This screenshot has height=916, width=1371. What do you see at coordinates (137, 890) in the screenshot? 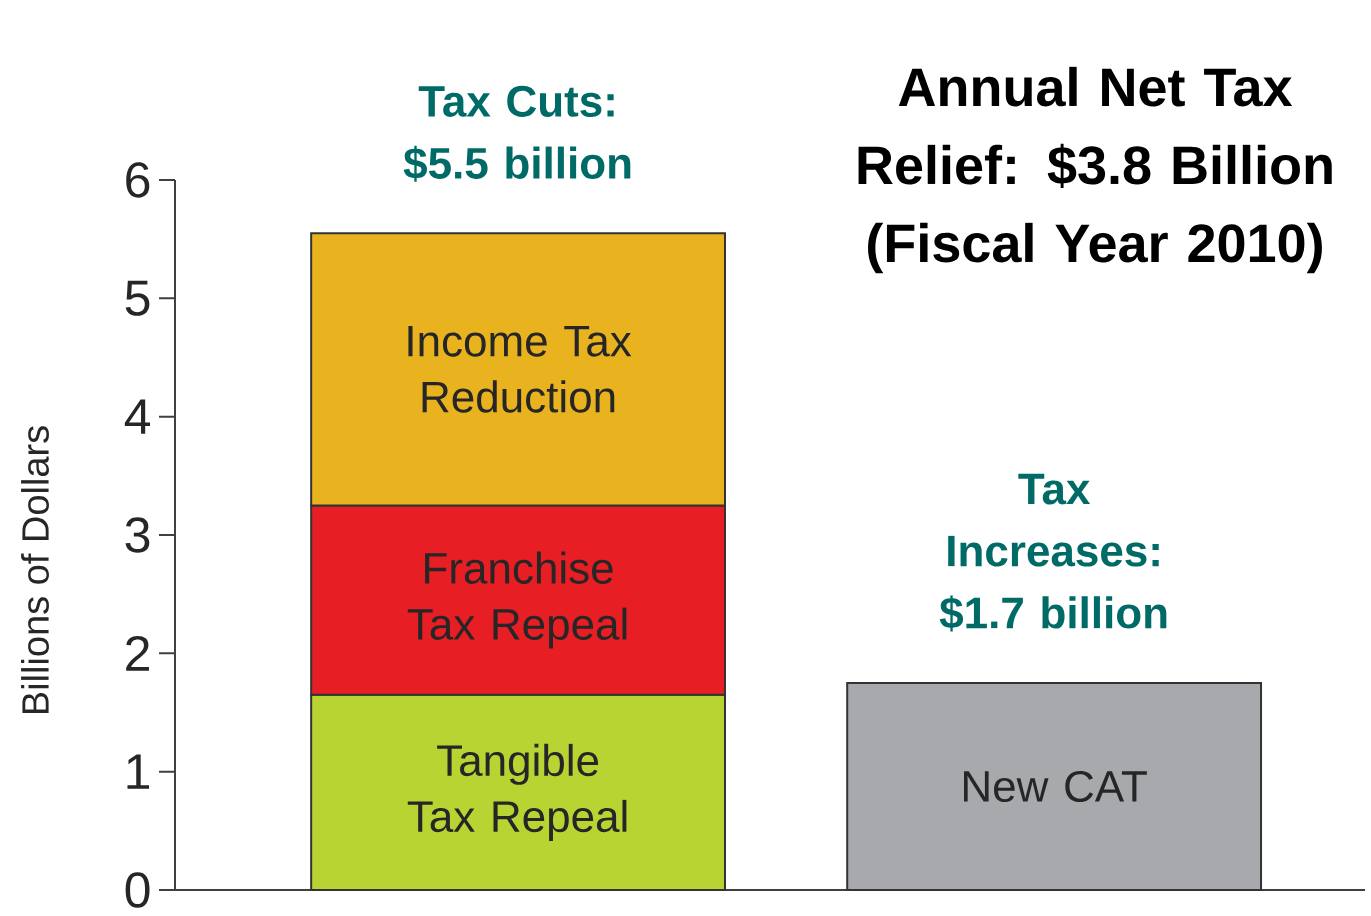
I see `y-tick-label: 0` at bounding box center [137, 890].